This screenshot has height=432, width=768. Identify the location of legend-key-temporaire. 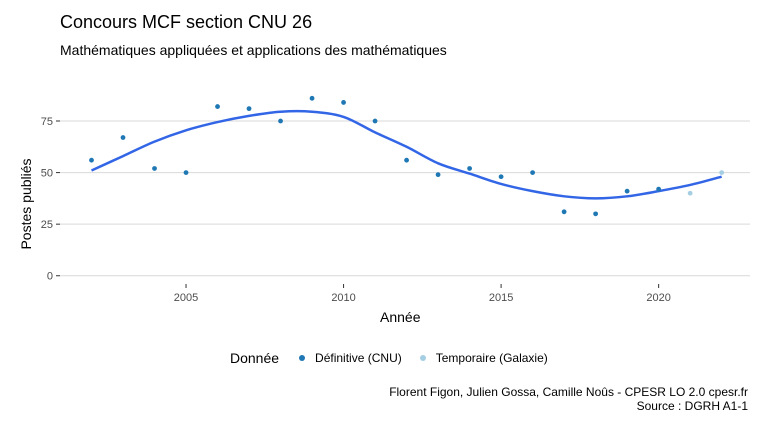
(422, 358).